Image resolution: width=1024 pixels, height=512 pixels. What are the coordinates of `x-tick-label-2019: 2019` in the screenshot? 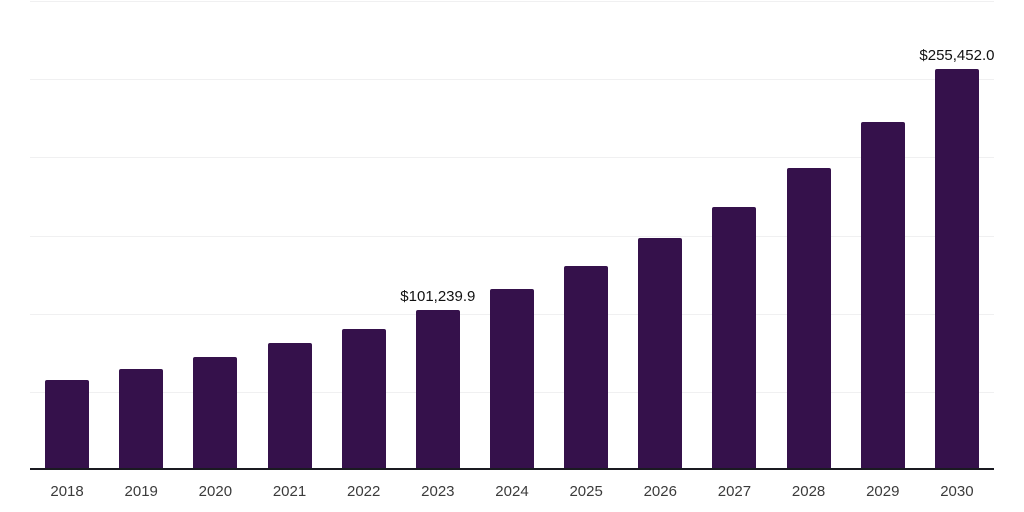 It's located at (141, 491).